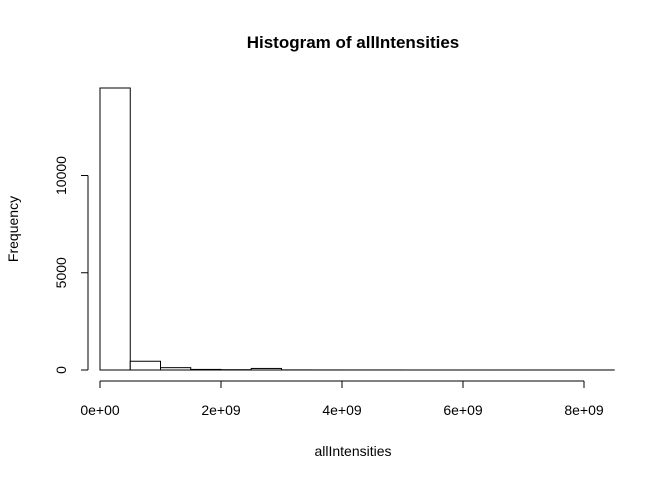  I want to click on y-axis-label: Frequency, so click(13, 229).